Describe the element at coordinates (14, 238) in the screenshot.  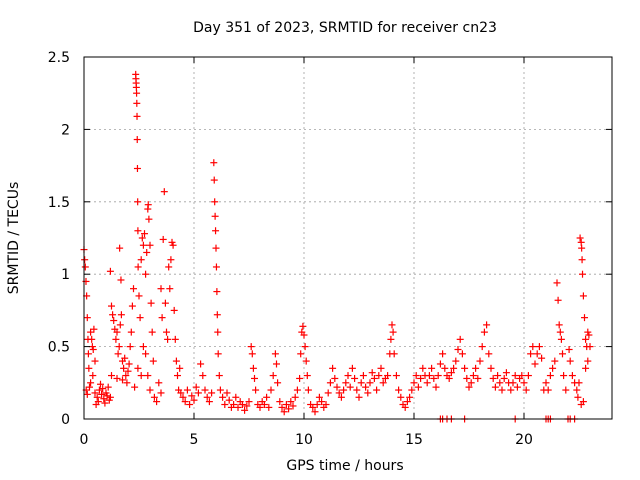
I see `y-axis-label: SRMTID / TECUs` at that location.